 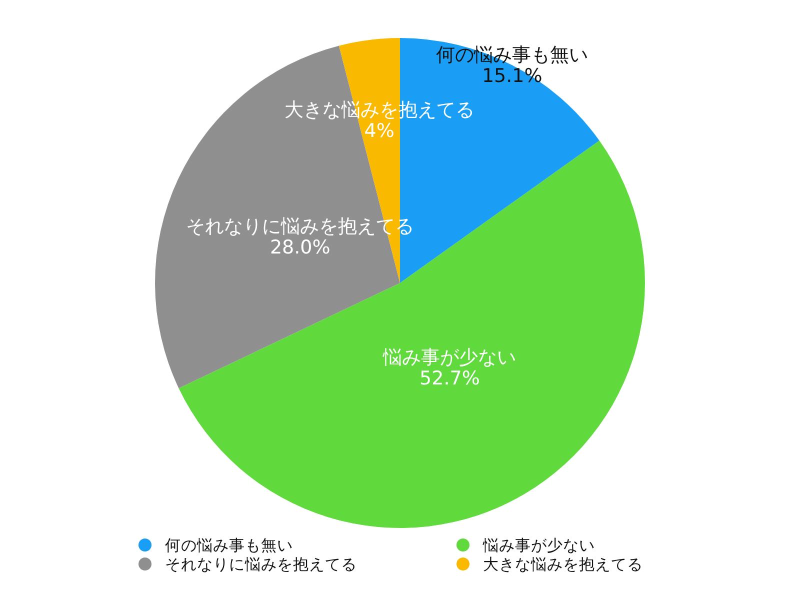 What do you see at coordinates (379, 131) in the screenshot?
I see `data-label: 4%` at bounding box center [379, 131].